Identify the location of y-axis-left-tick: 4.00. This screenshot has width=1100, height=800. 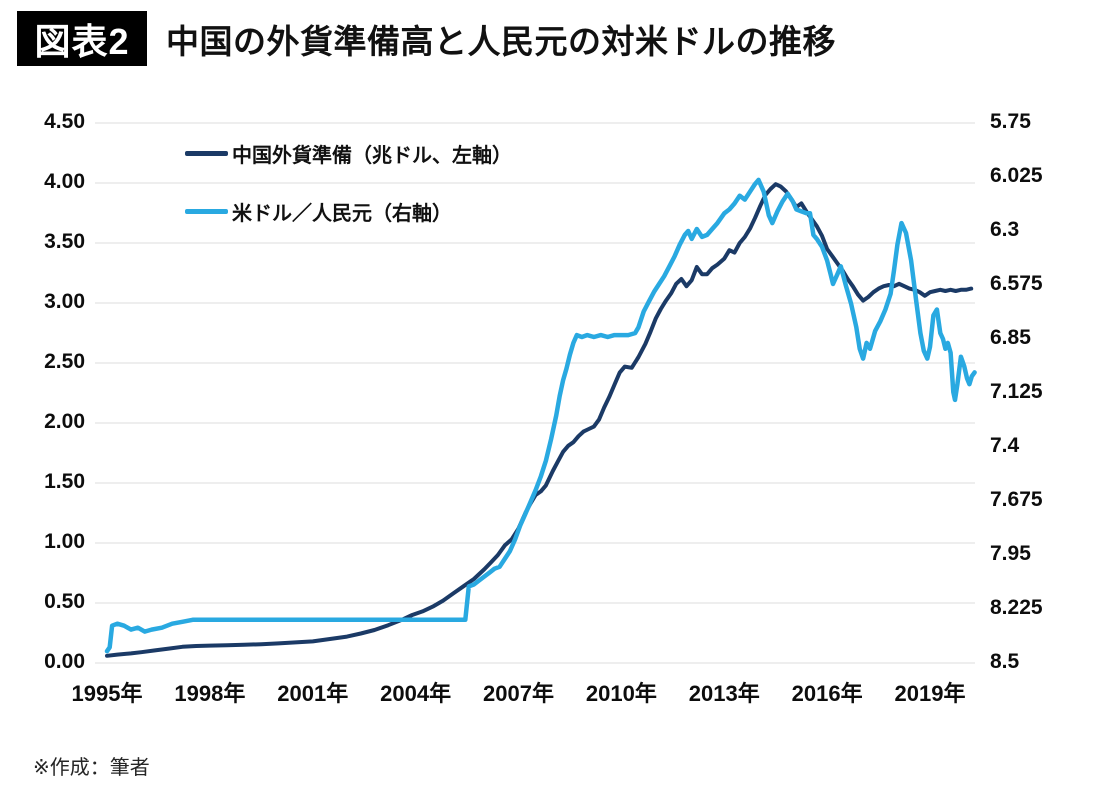
(64, 181).